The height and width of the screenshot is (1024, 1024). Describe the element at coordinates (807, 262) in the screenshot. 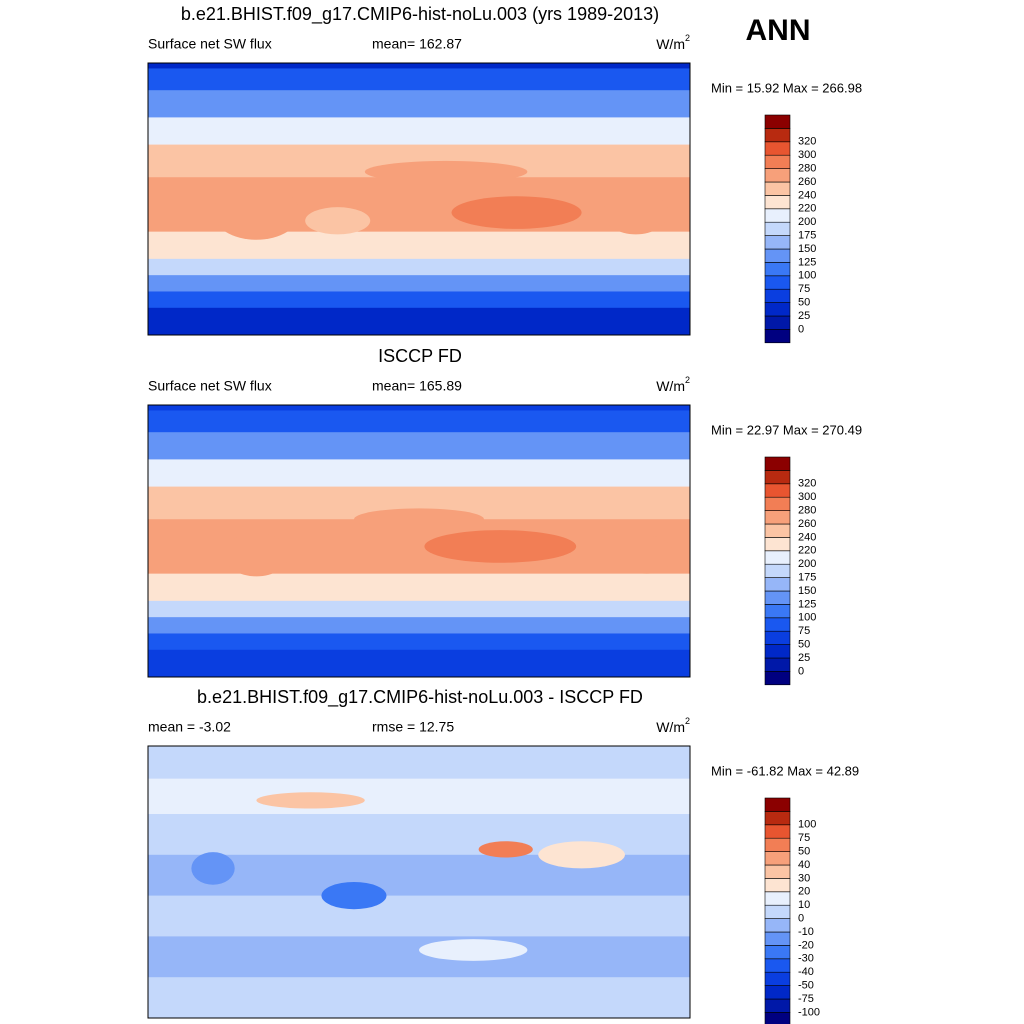

I see `colorbar-label: 125` at that location.